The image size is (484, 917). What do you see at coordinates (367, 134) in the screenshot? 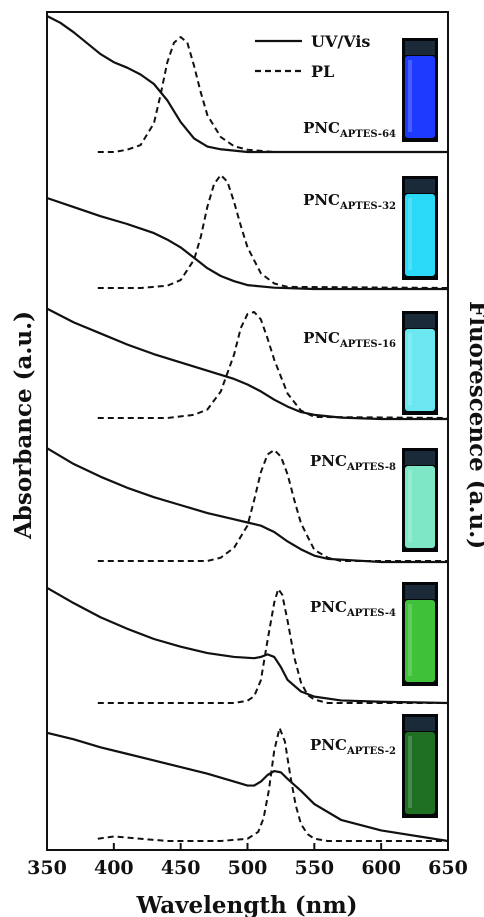
I see `sample-label-subscript: APTES-64` at bounding box center [367, 134].